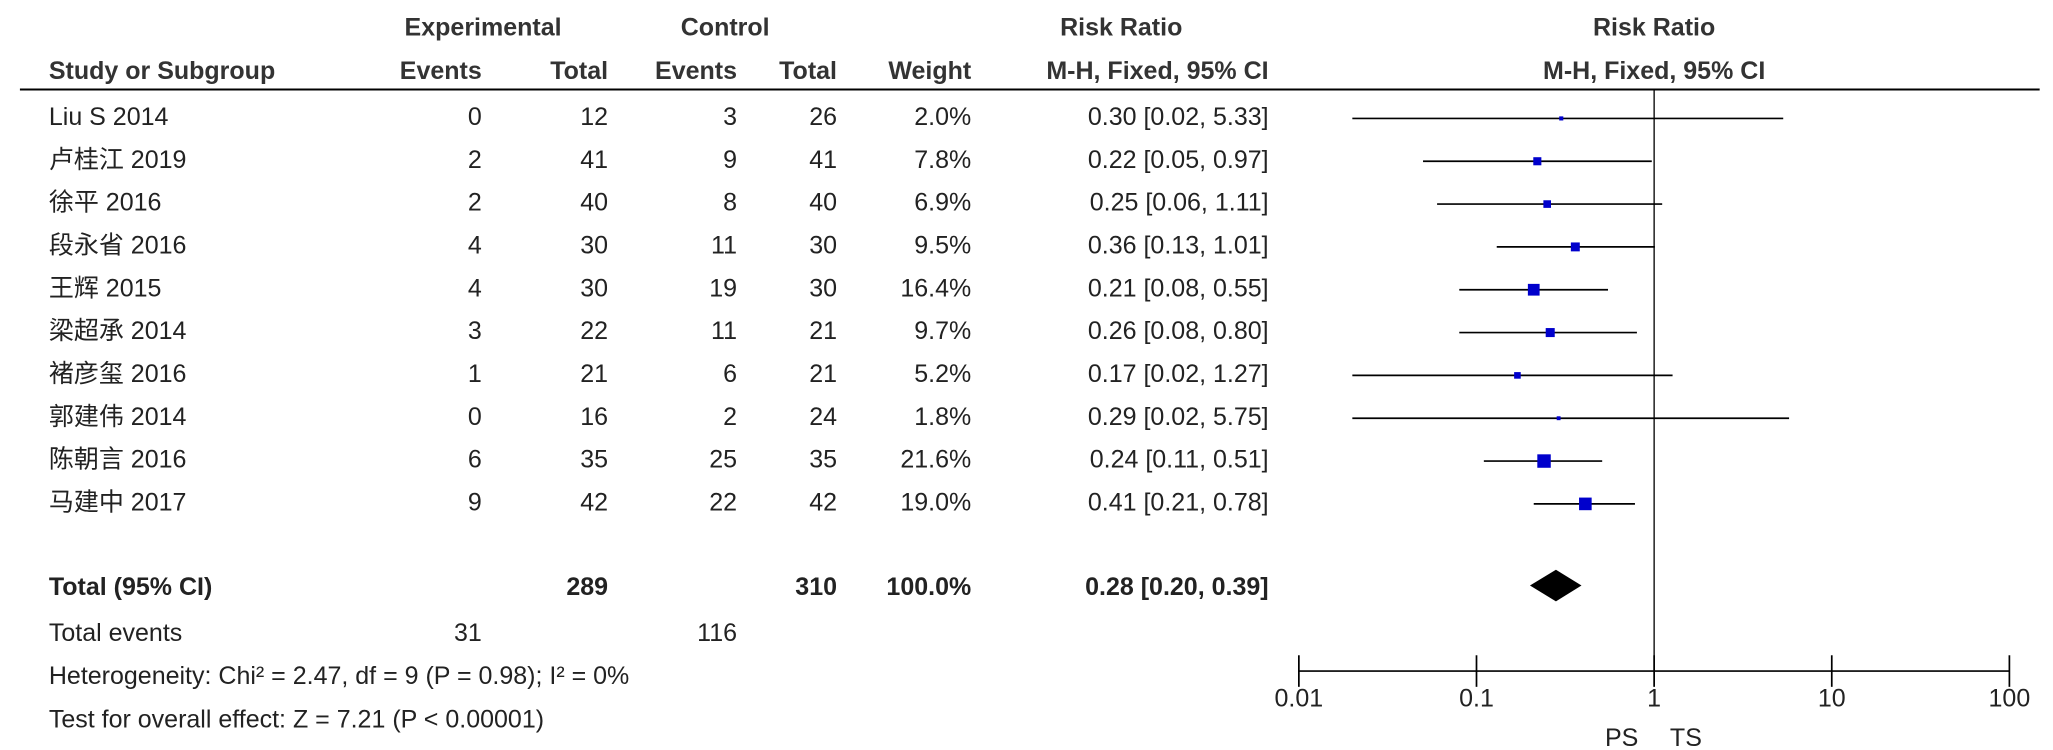  What do you see at coordinates (823, 117) in the screenshot?
I see `cell: 26` at bounding box center [823, 117].